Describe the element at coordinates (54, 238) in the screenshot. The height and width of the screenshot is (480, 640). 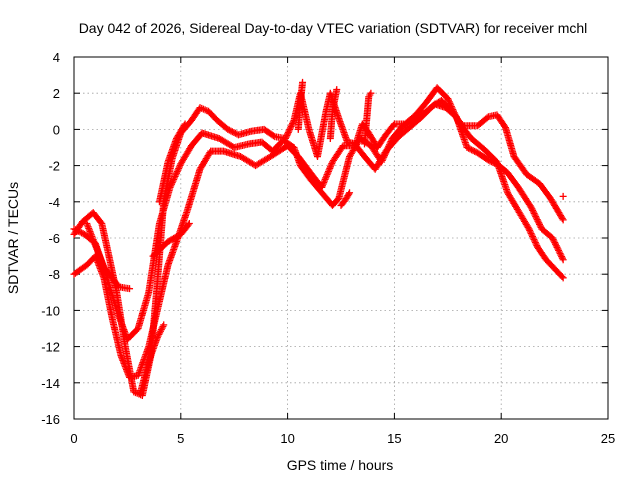
I see `y-tick-label: -6` at that location.